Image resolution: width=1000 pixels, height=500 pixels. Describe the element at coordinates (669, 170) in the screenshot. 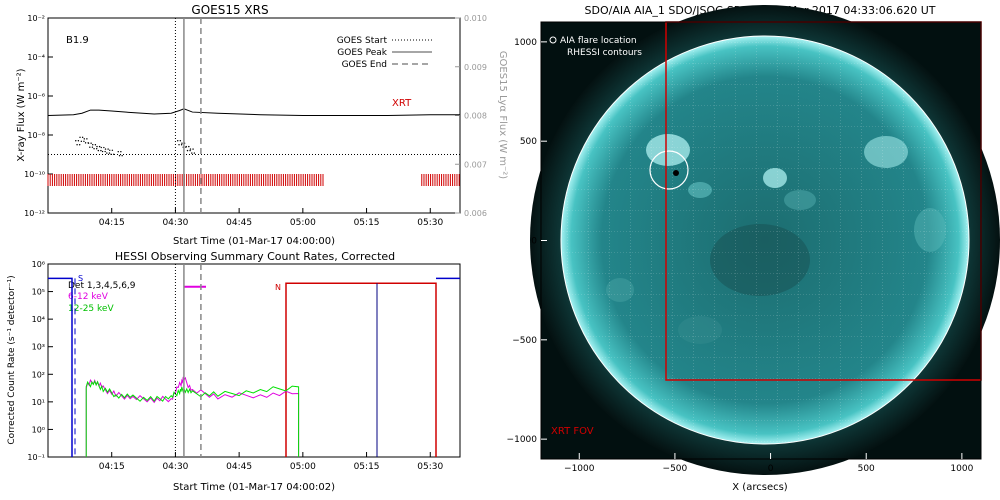

I see `aia-flare-location-marker` at that location.